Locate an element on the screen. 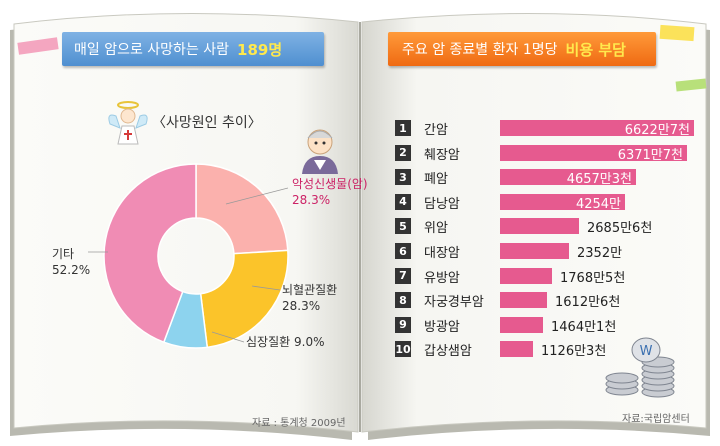  bar-category-label-1: 간암 is located at coordinates (436, 130).